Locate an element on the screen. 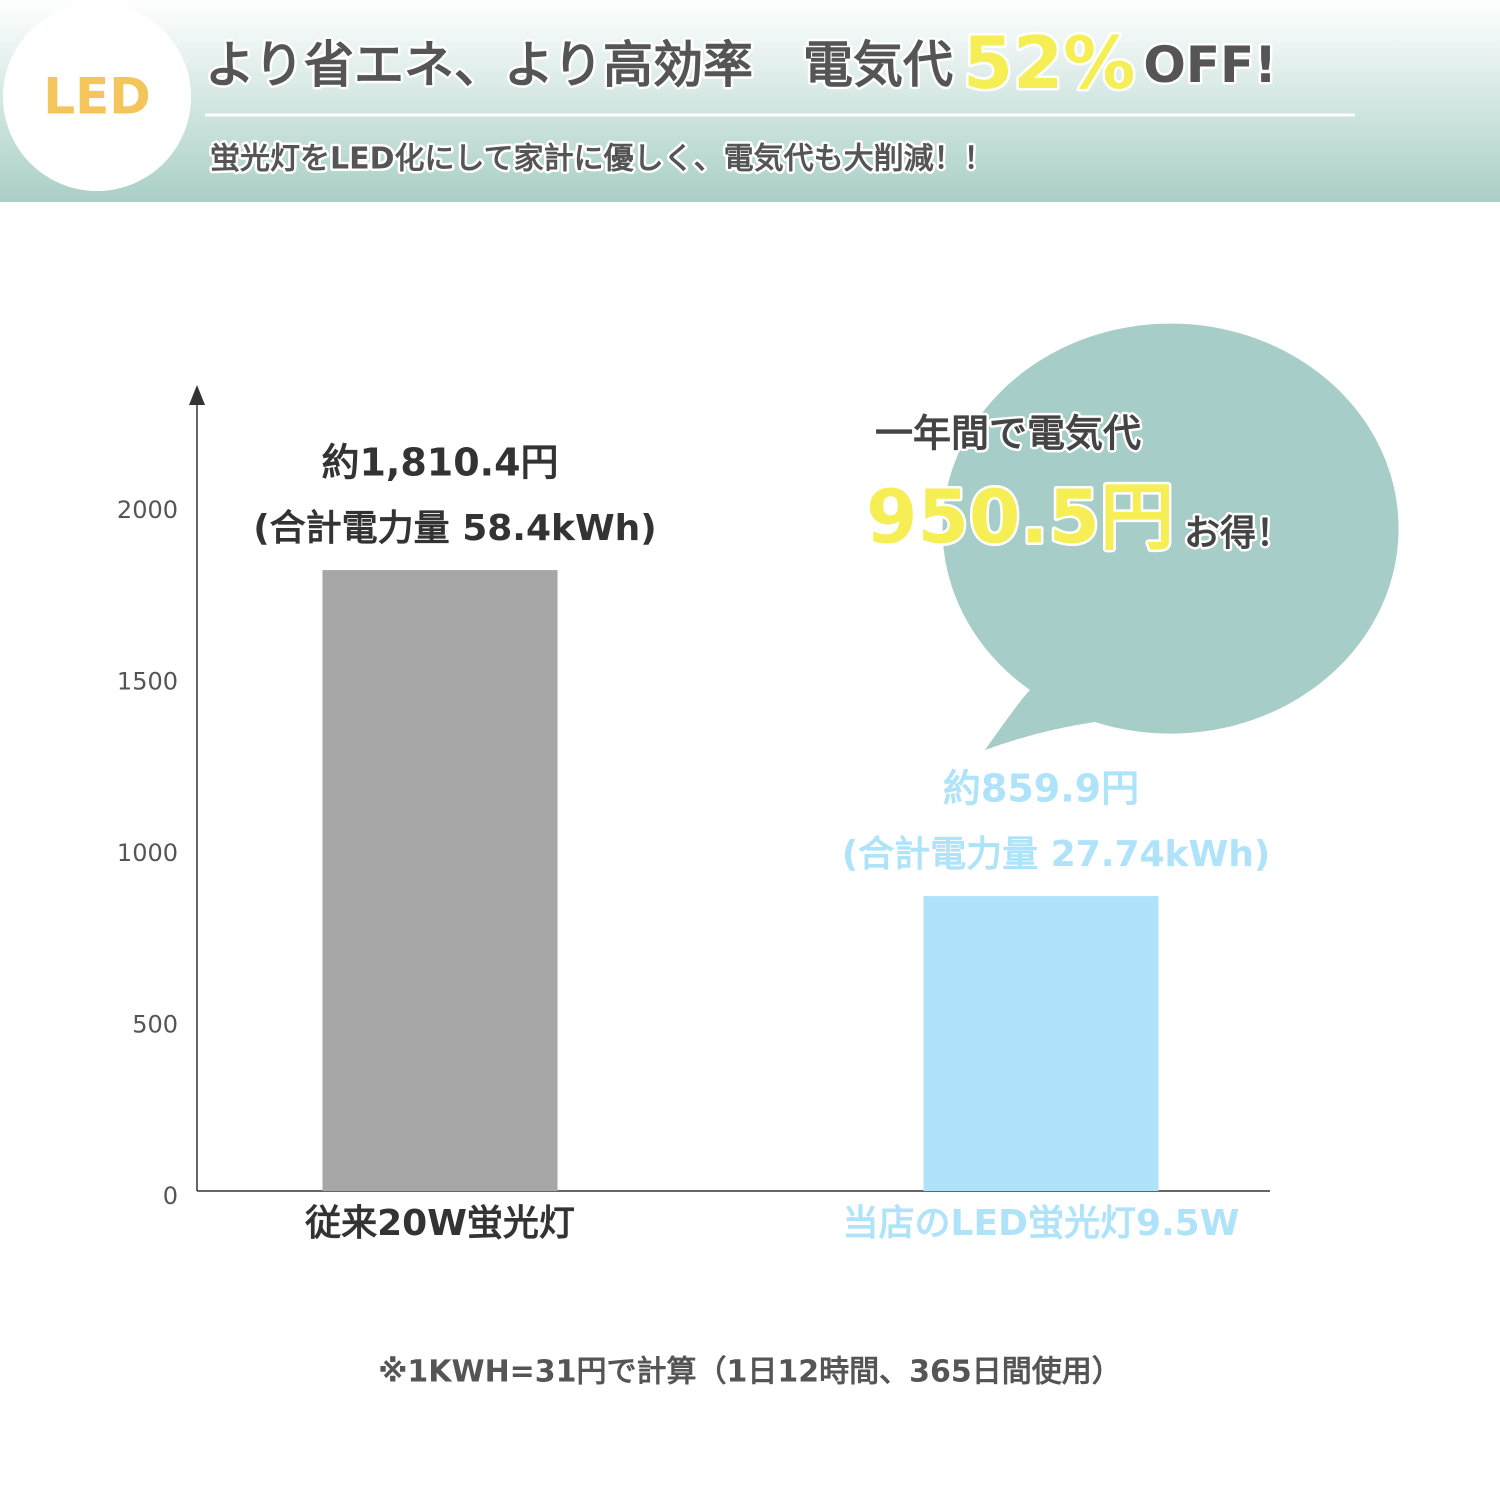  energy-label: (合計電力量 58.4kWh) is located at coordinates (455, 528).